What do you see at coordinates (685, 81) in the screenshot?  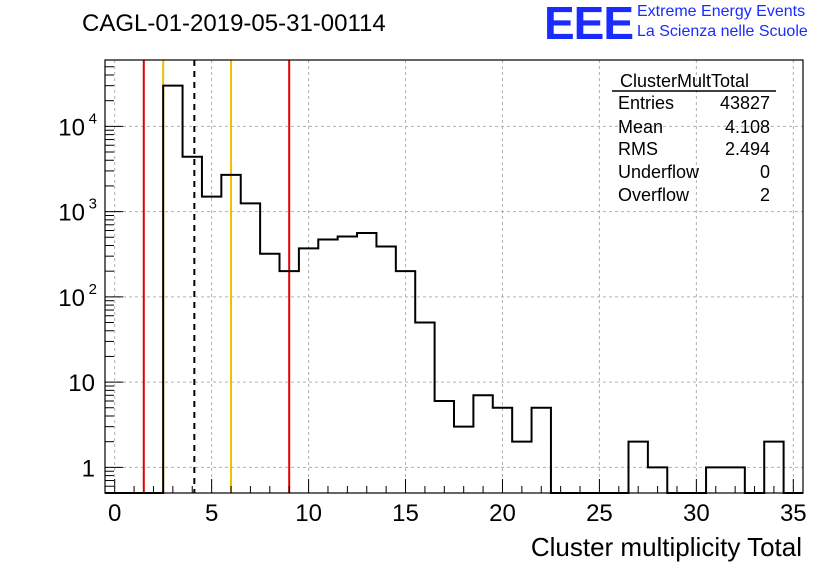 I see `stats-title: ClusterMultTotal` at bounding box center [685, 81].